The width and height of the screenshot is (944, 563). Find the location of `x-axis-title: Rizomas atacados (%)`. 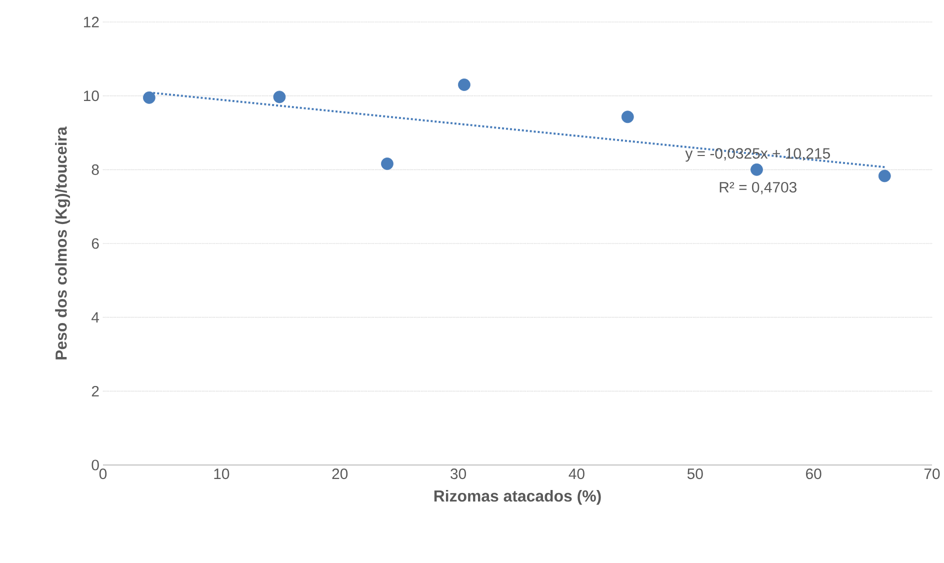

x-axis-title: Rizomas atacados (%) is located at coordinates (517, 497).